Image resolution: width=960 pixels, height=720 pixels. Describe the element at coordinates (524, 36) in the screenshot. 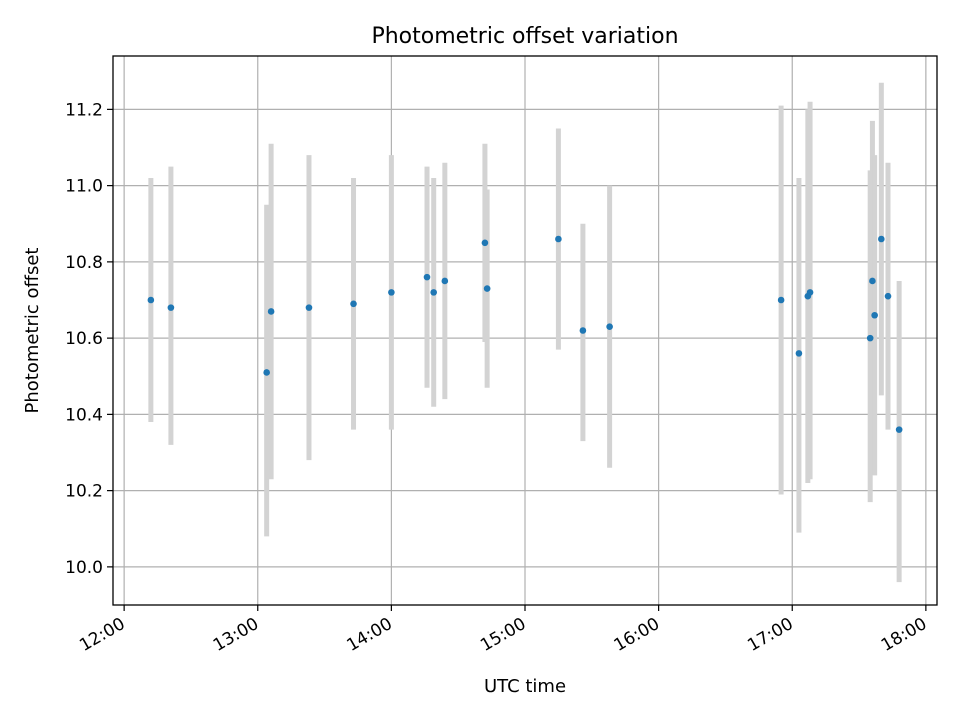

I see `chart-title: Photometric offset variation` at that location.